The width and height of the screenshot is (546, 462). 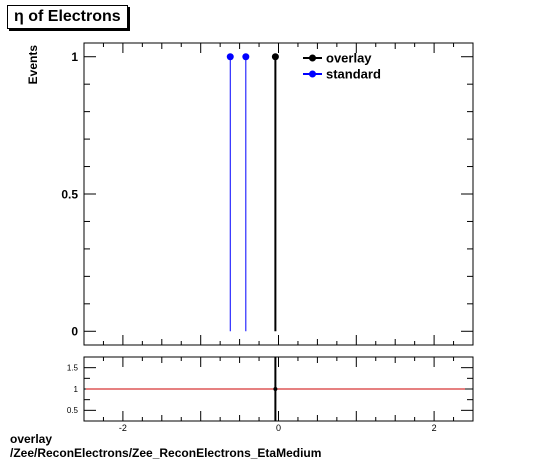 I want to click on main-y-tick-label: 1, so click(x=74, y=57).